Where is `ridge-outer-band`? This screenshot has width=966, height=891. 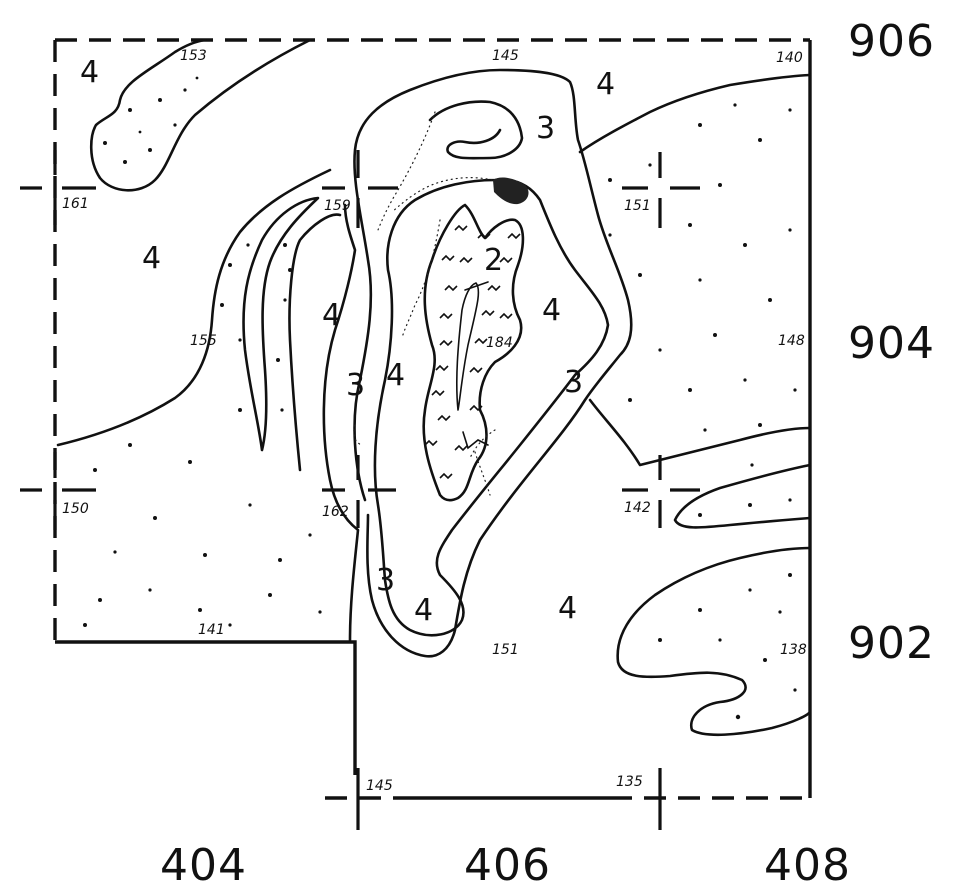
ridge-outer-band is located at coordinates (315, 342).